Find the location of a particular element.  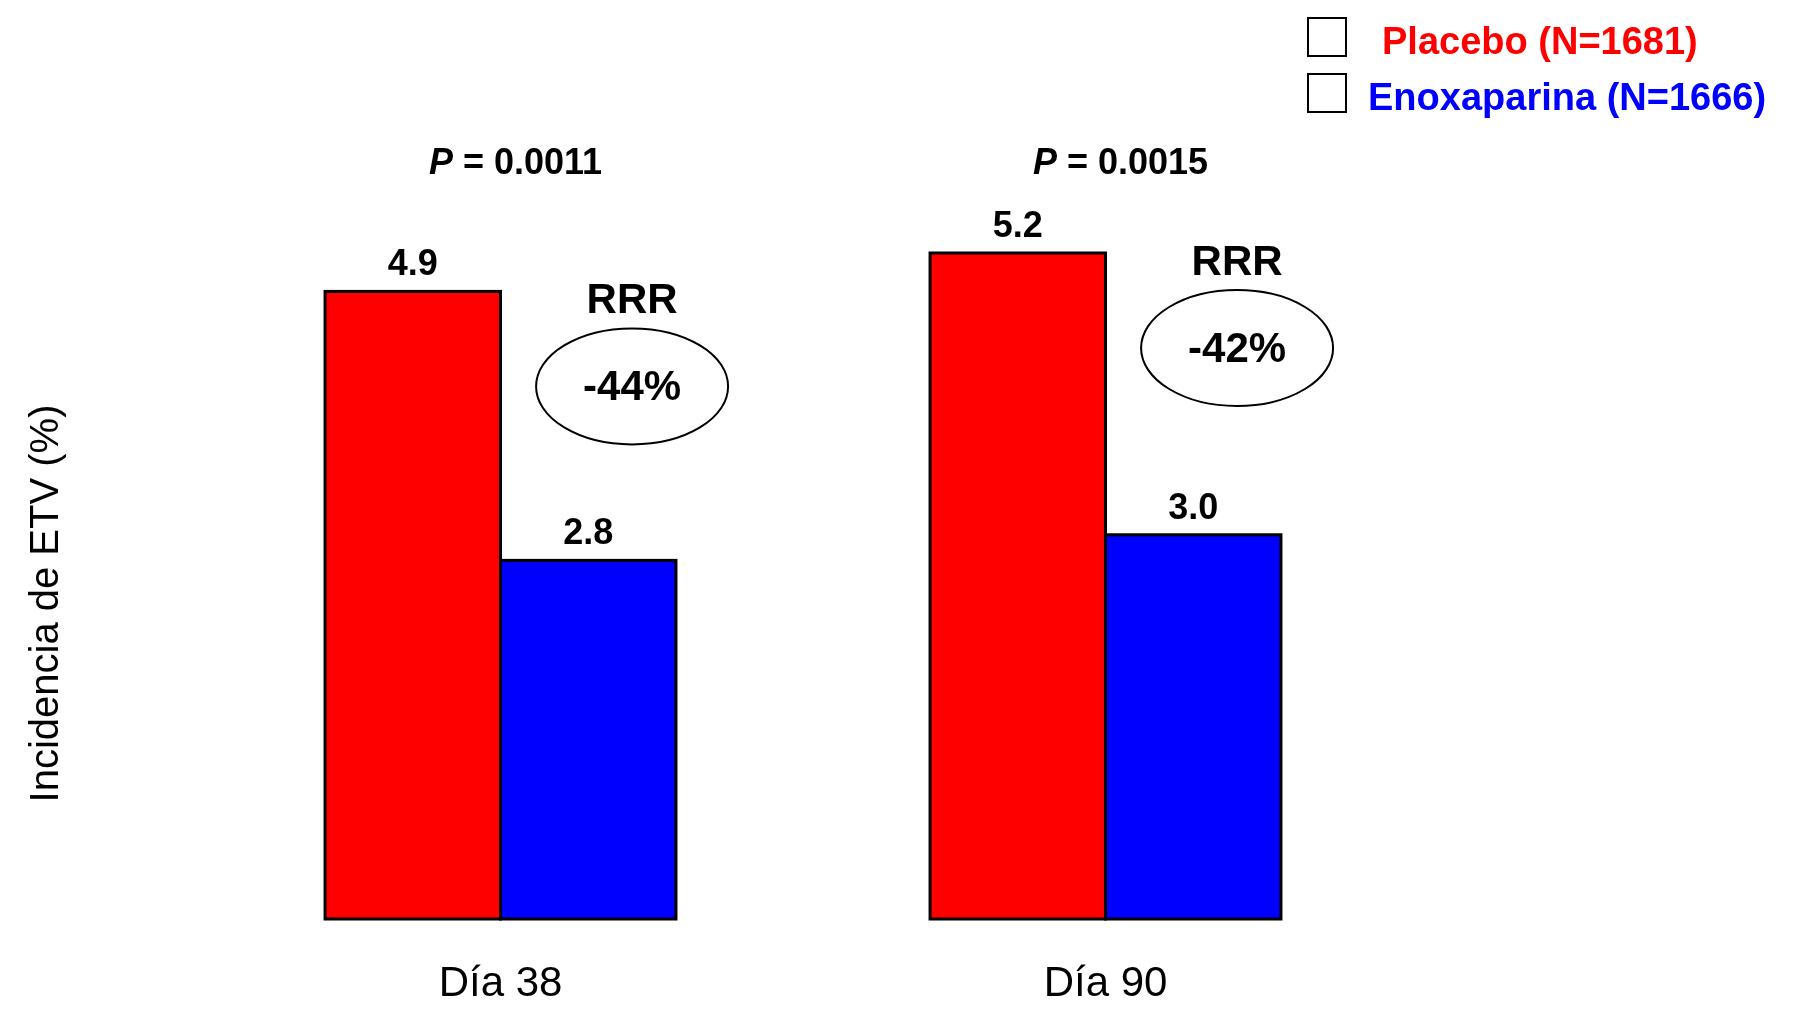

data-label: 3.0 is located at coordinates (1193, 506).